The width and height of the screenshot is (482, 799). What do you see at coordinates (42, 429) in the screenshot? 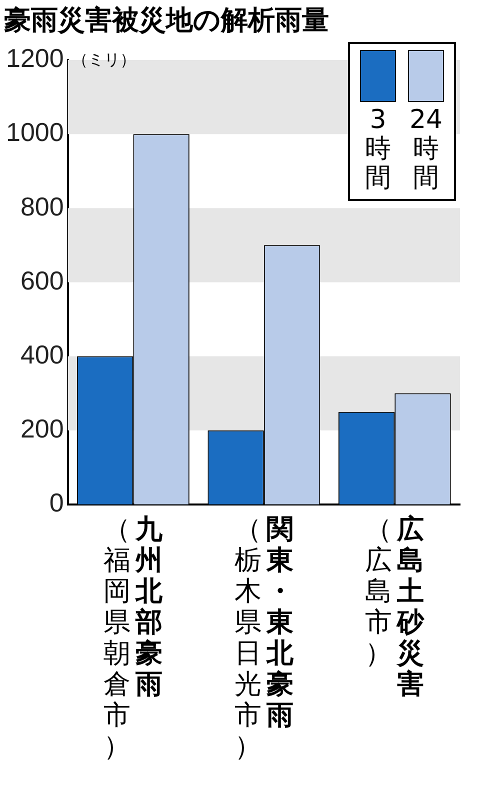
I see `y-tick-label: 200` at bounding box center [42, 429].